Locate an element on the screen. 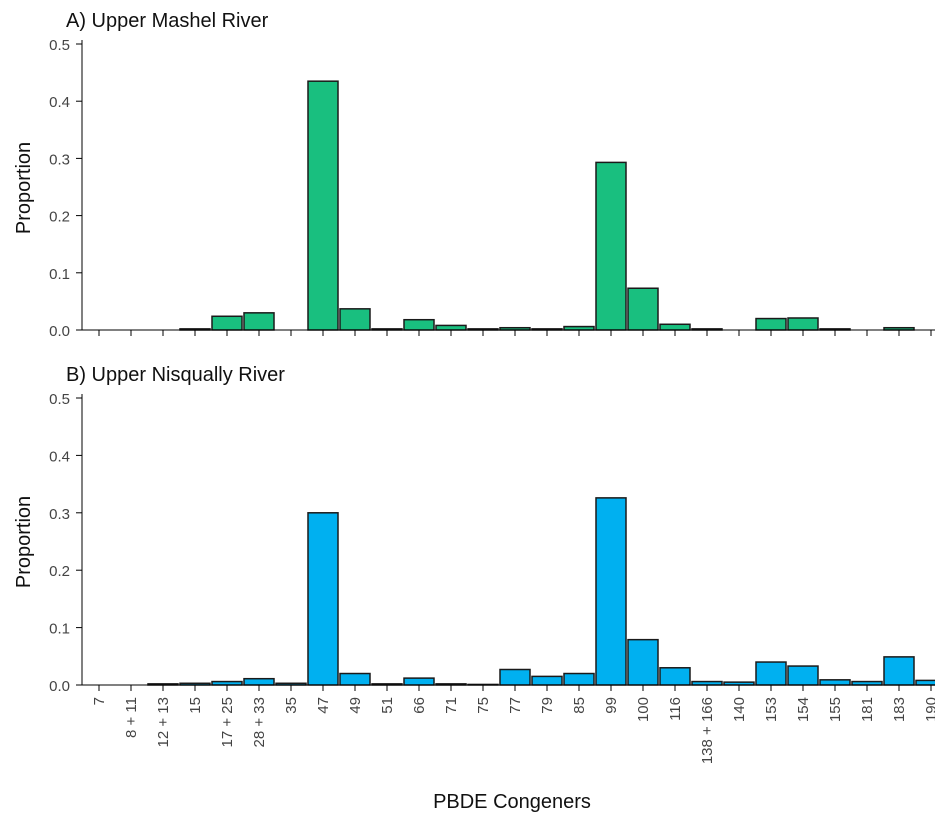  x-tick-label: 181 is located at coordinates (867, 709).